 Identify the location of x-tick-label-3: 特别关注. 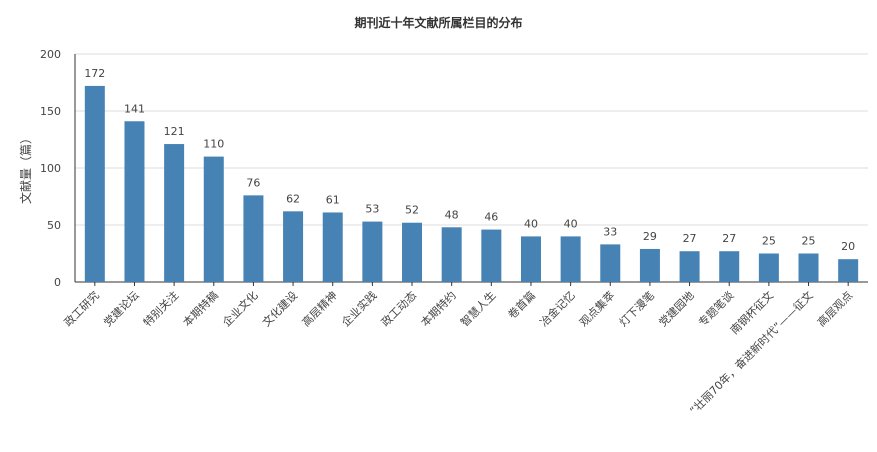
(160, 308).